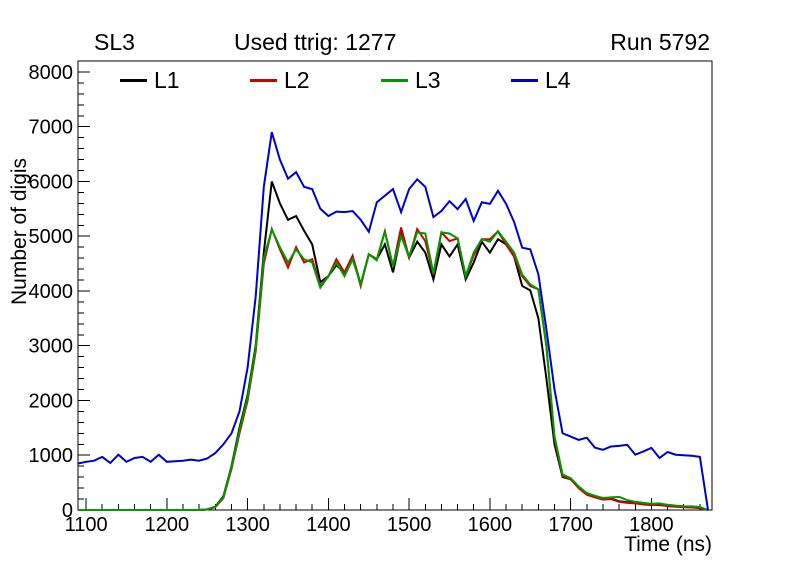 The image size is (796, 572). I want to click on x-tick-label: 1300, so click(247, 525).